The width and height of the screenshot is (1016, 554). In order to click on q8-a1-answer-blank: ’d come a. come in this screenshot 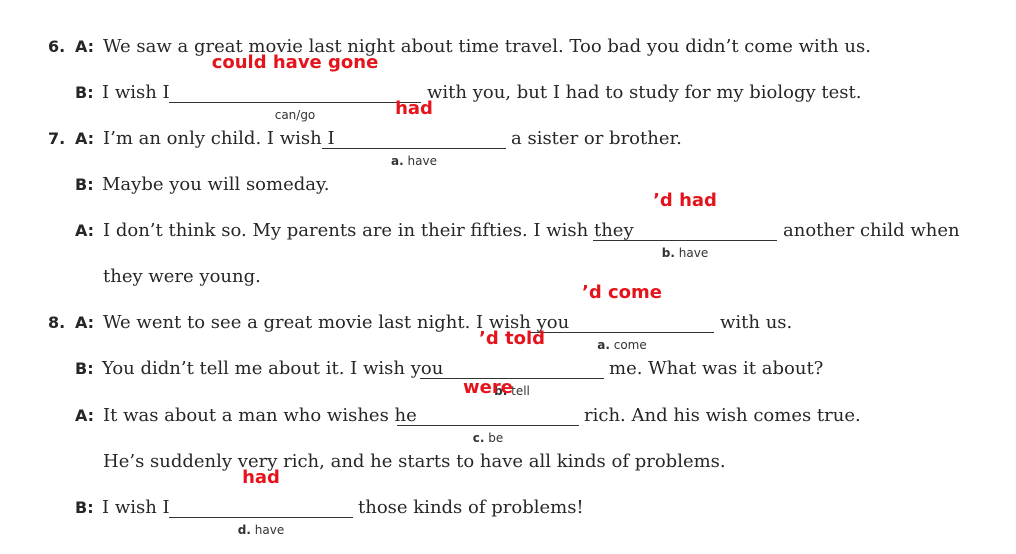, I will do `click(622, 317)`.